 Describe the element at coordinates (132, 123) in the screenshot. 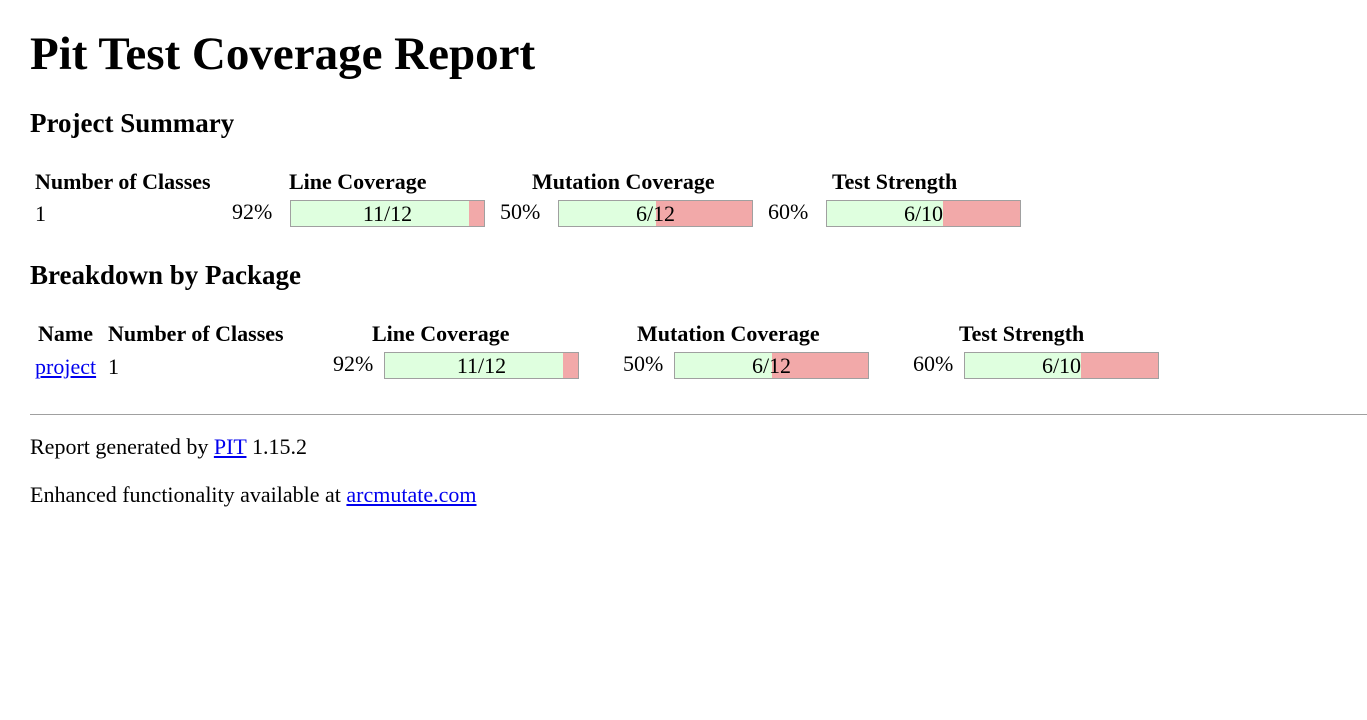

I see `project-summary-heading: Project Summary` at that location.